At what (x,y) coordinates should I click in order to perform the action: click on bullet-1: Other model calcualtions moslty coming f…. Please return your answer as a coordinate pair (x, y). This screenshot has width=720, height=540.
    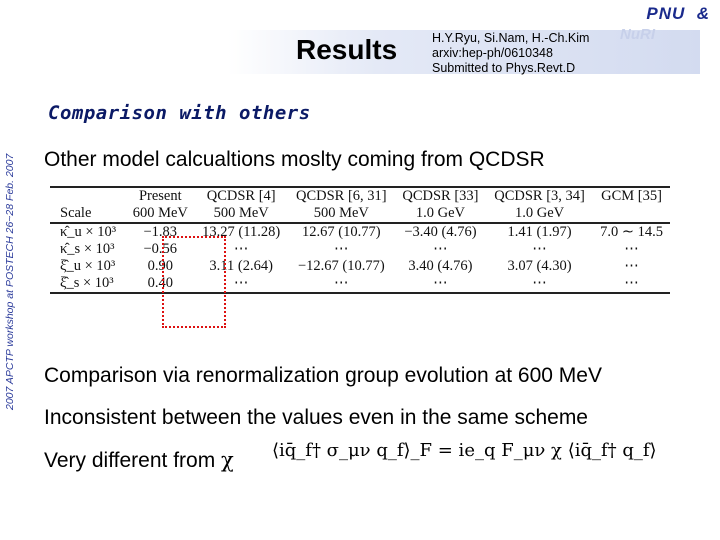
    Looking at the image, I should click on (294, 159).